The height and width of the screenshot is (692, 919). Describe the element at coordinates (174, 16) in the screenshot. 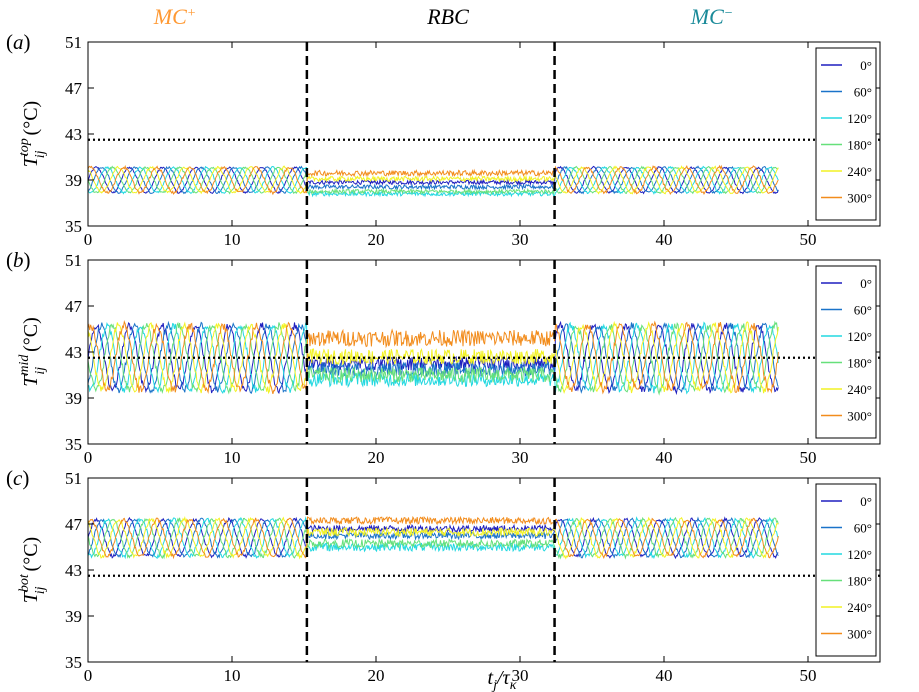

I see `regime-label-0: MC+` at that location.